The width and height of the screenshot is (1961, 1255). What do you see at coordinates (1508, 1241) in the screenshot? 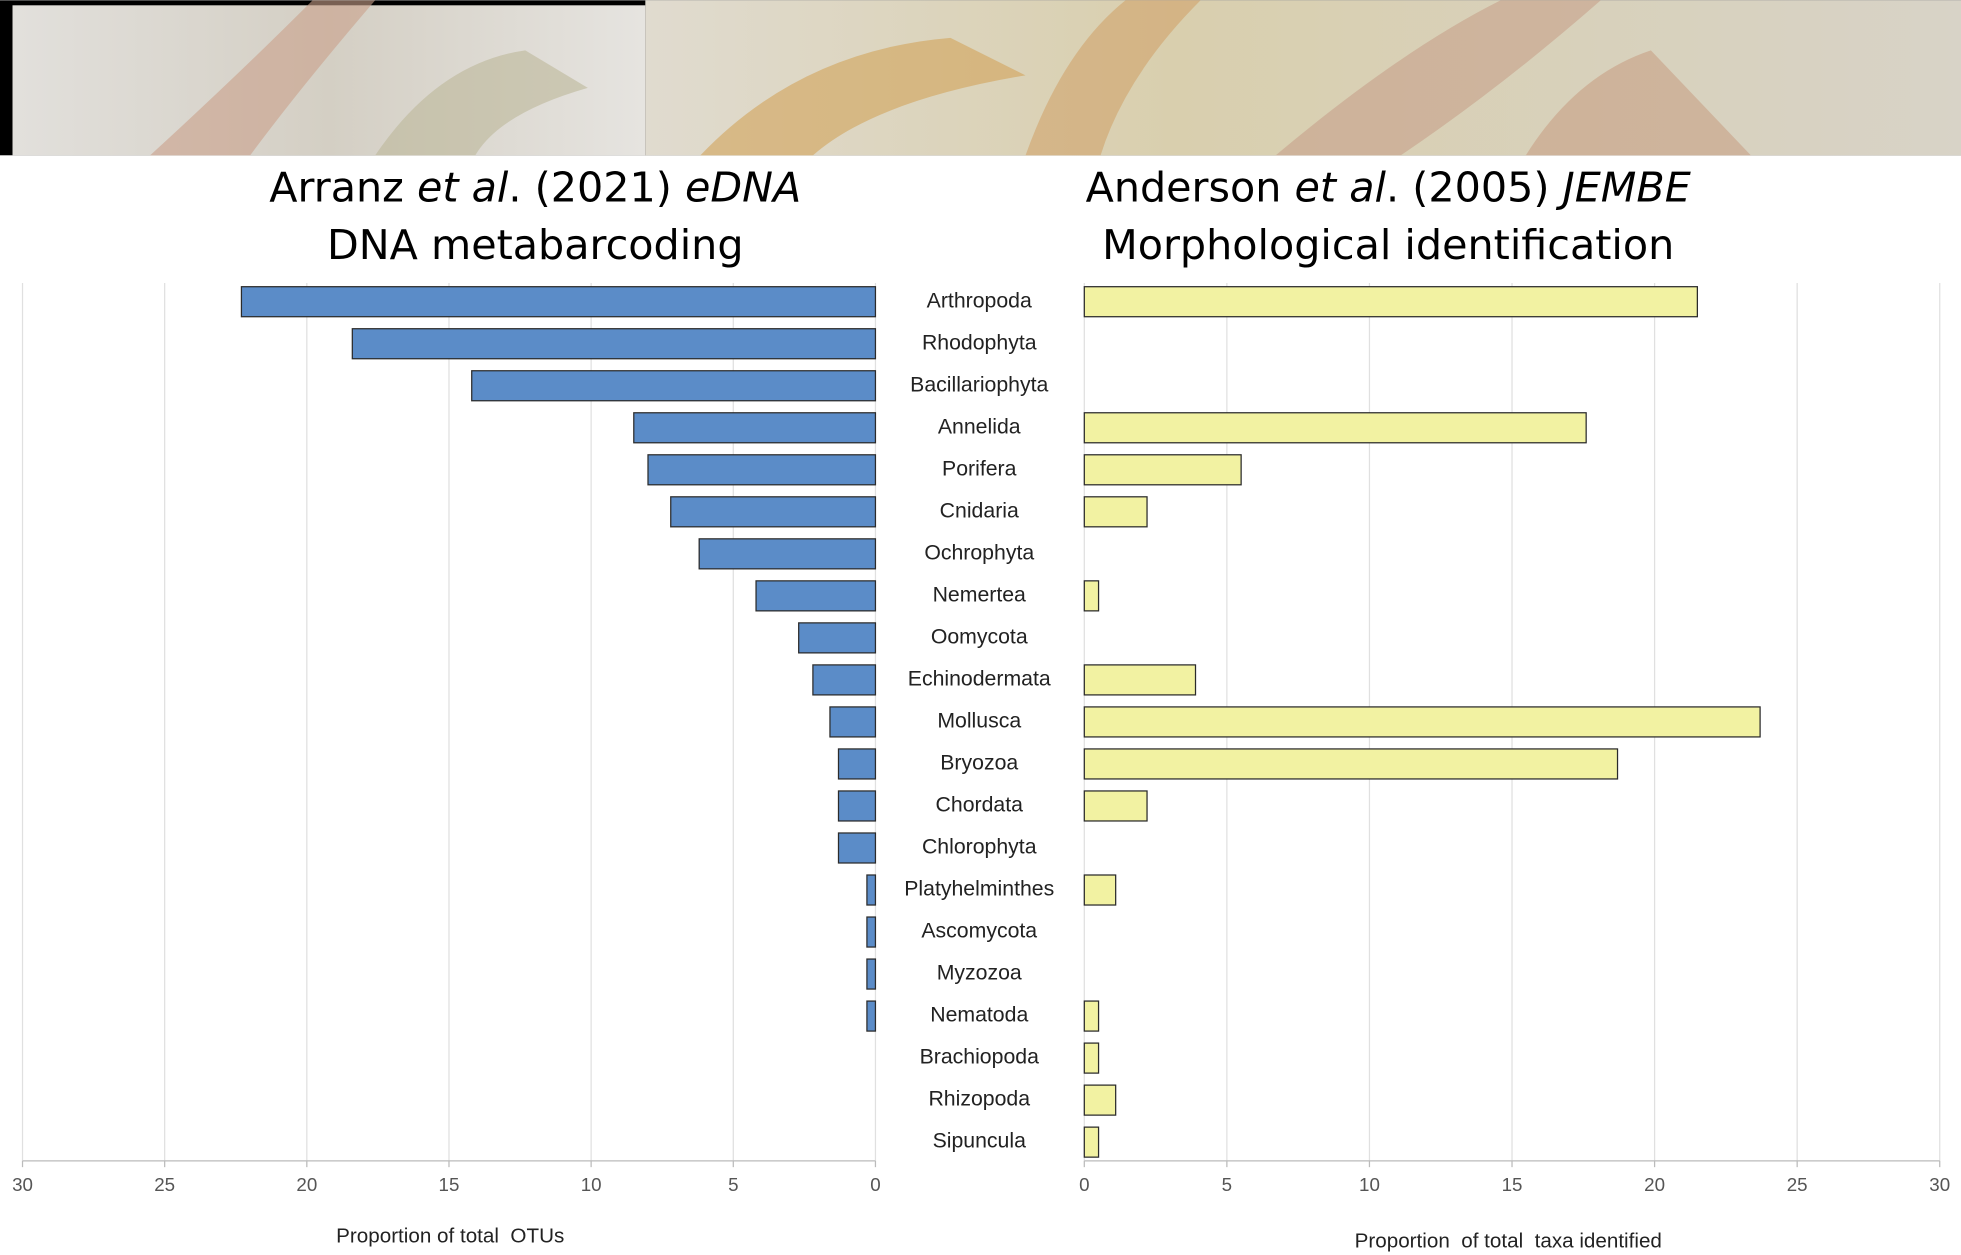
I see `x-axis-label: Proportion of total taxa identified` at bounding box center [1508, 1241].